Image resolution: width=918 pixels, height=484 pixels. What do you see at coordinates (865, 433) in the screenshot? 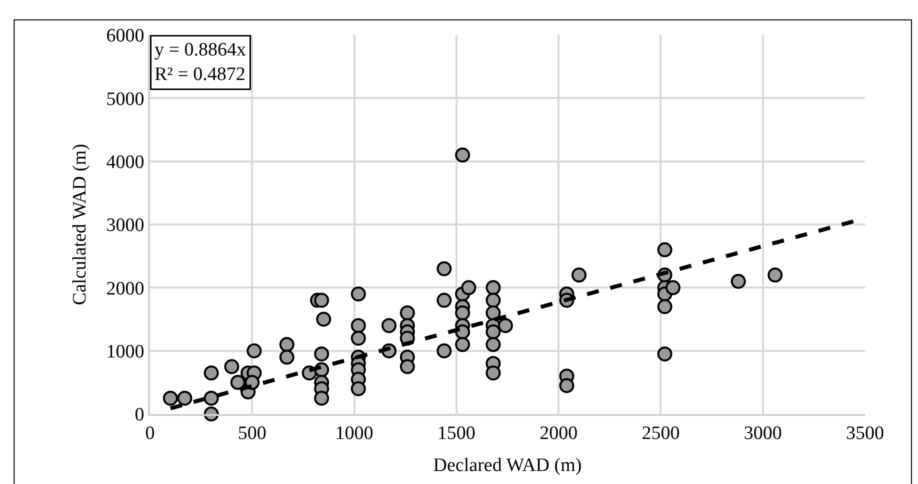
I see `x-tick-label: 3500` at bounding box center [865, 433].